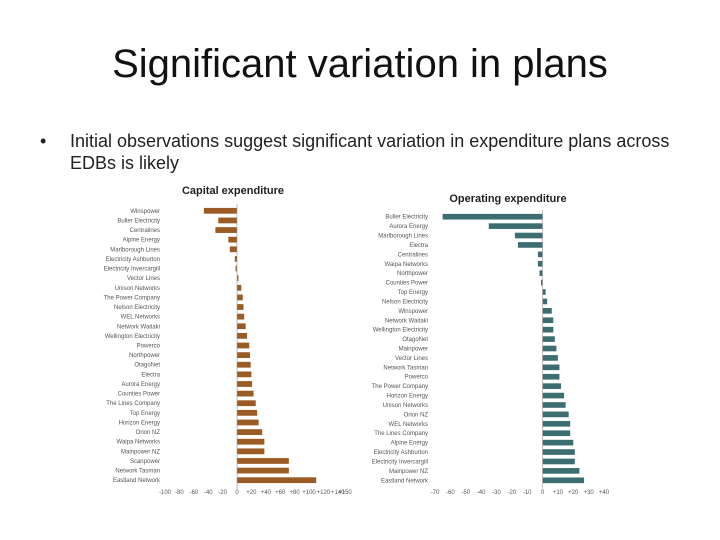 The image size is (720, 540). I want to click on opex-category-label-20: Horizon Energy, so click(407, 397).